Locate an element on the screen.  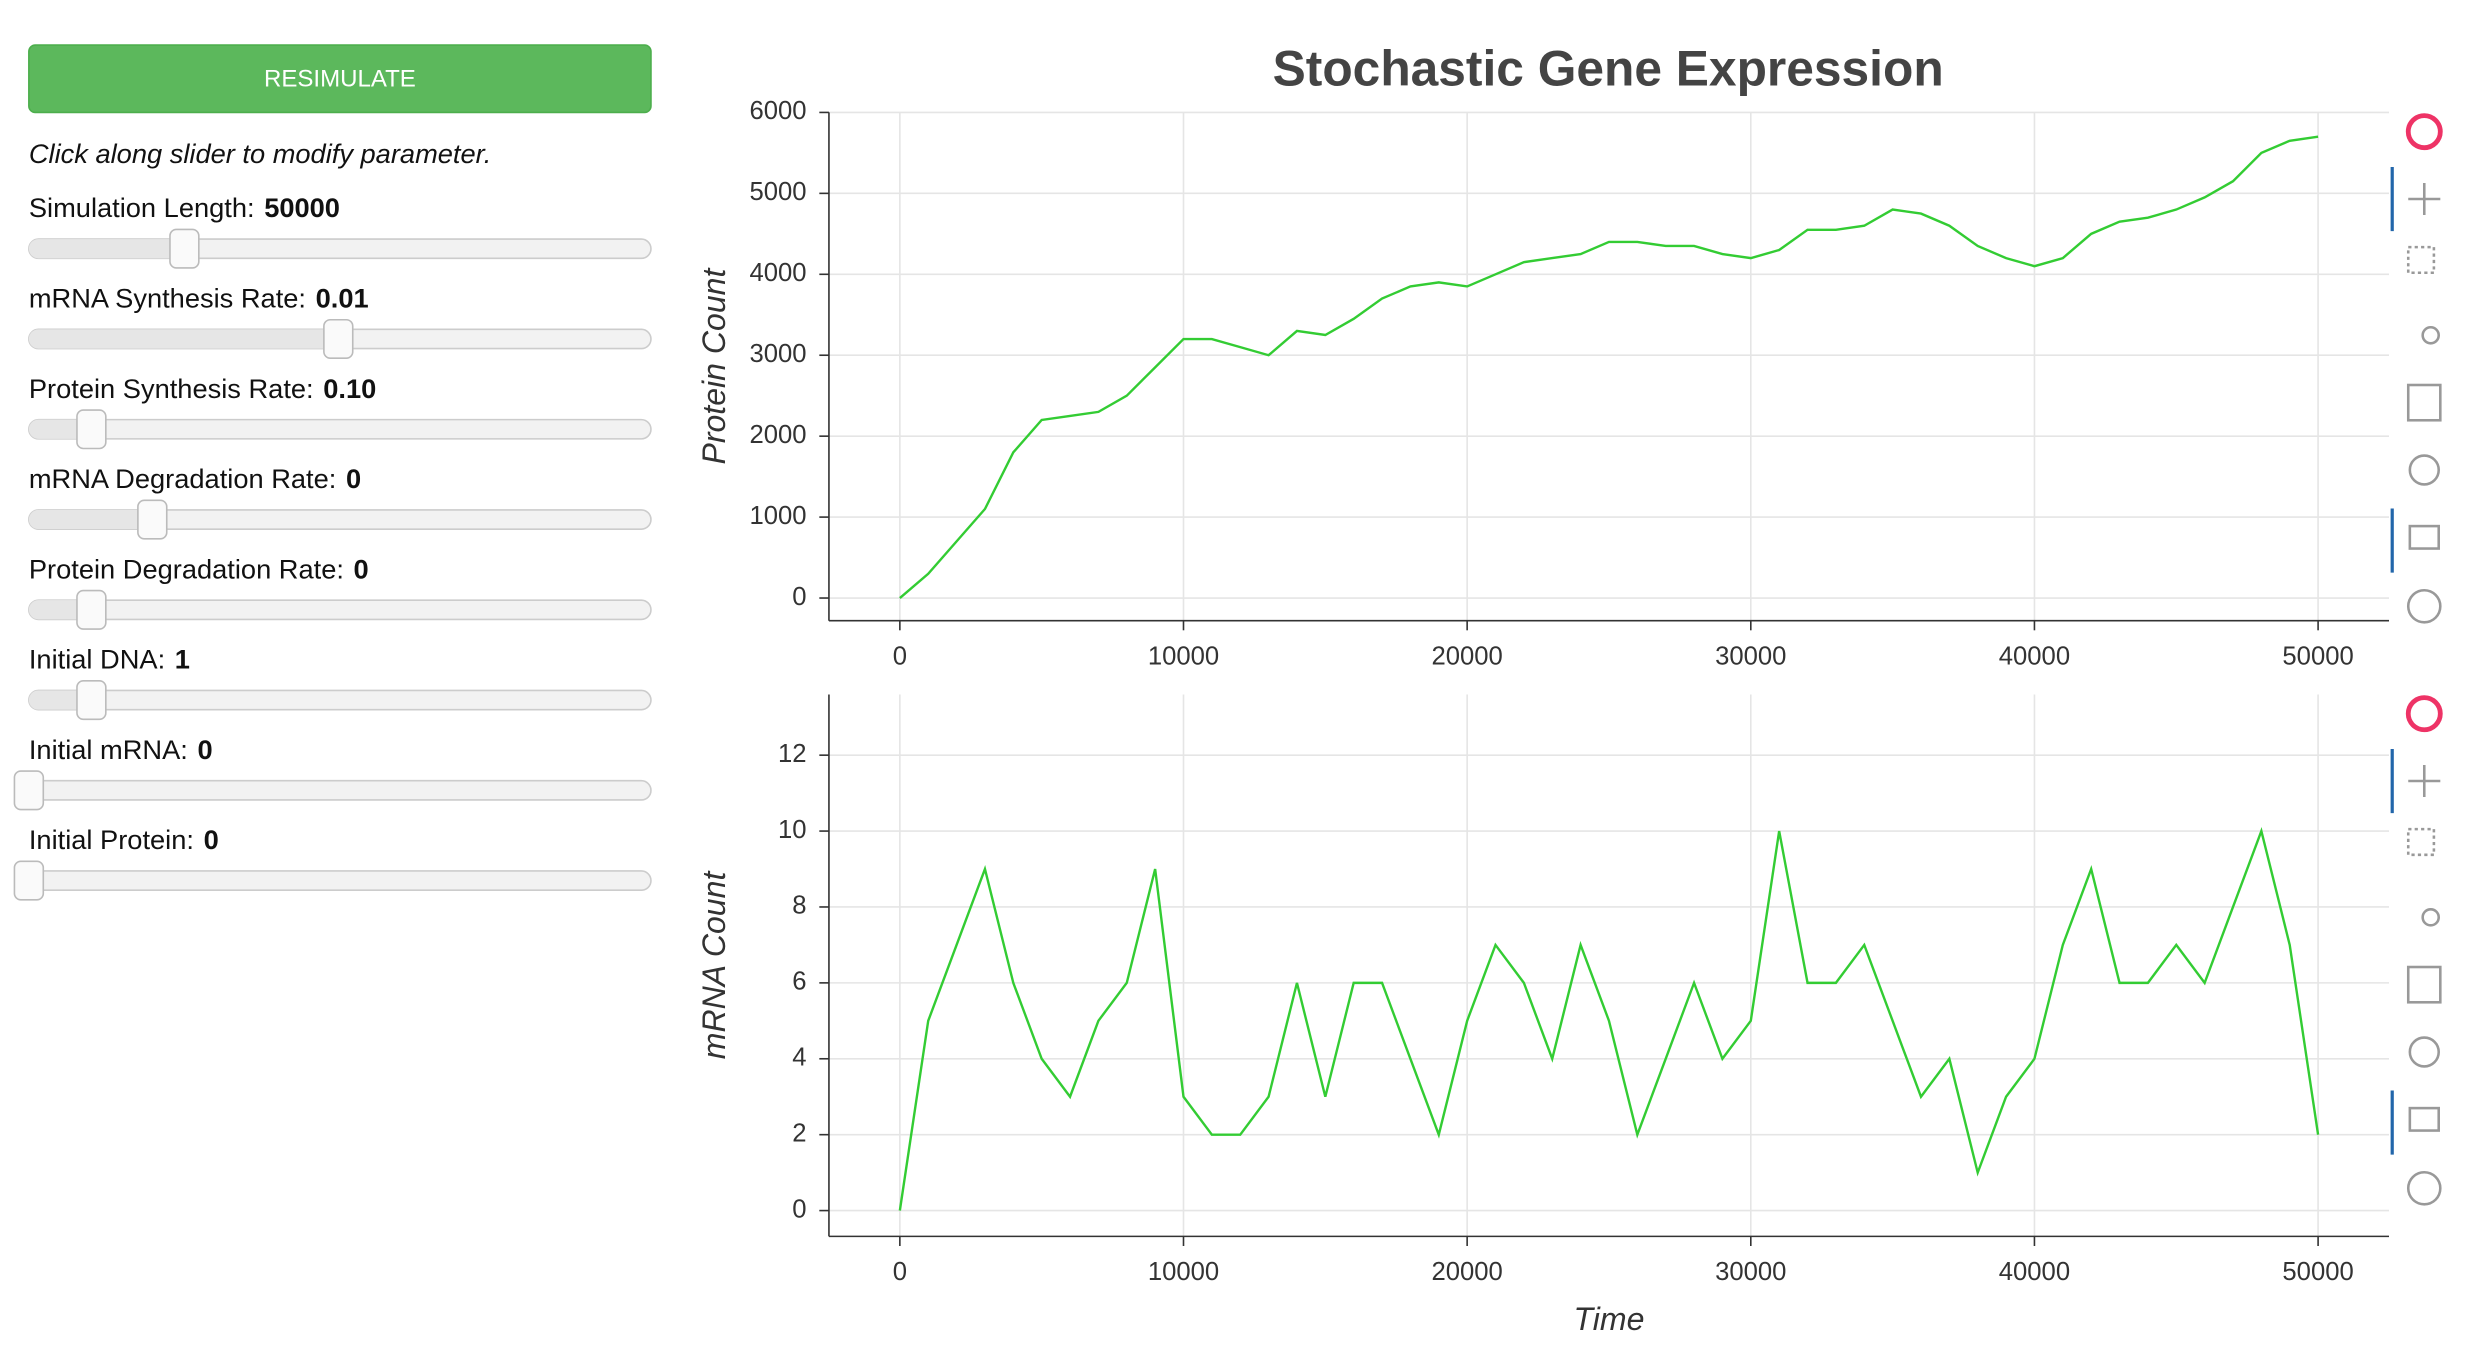
y-tick-label: 4 is located at coordinates (799, 1058).